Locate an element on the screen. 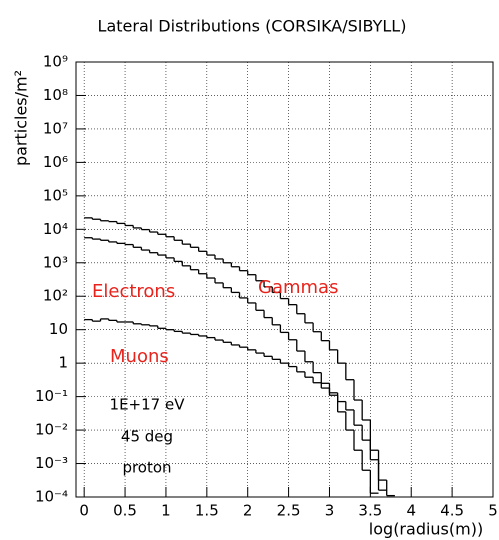 The width and height of the screenshot is (499, 540). x-tick-label: 1.5 is located at coordinates (207, 511).